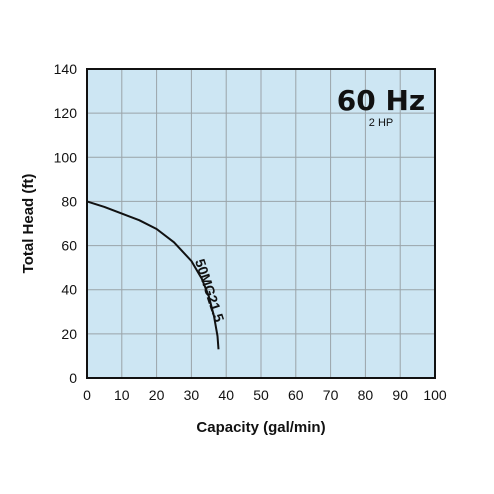 The image size is (494, 494). What do you see at coordinates (261, 395) in the screenshot?
I see `x-tick-label: 50` at bounding box center [261, 395].